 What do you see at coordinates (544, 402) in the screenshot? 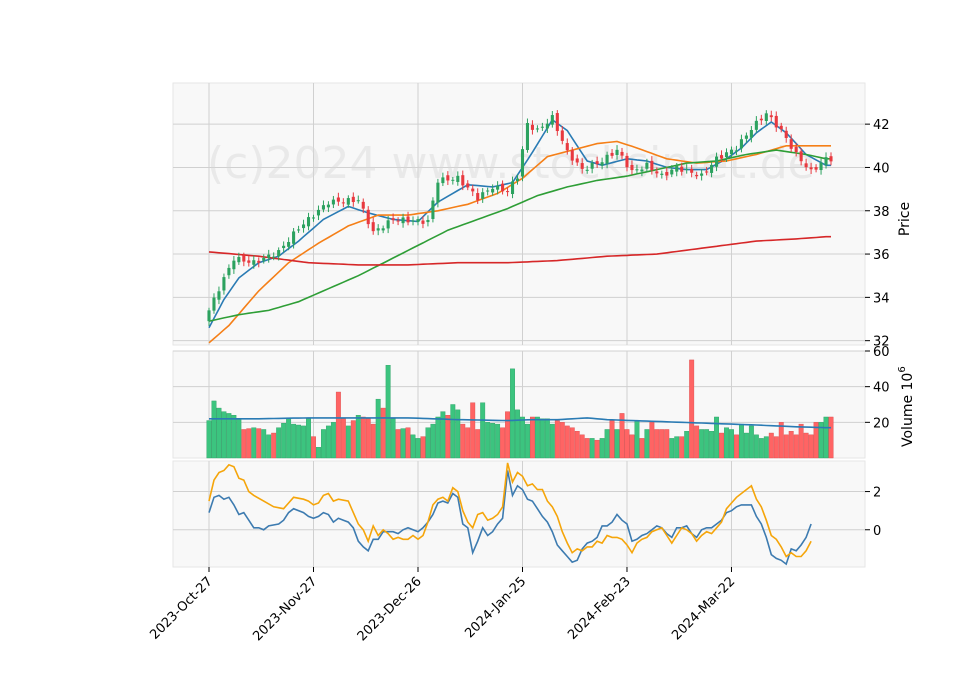
I see `volume-panel: 20 40 60 Volume 106` at bounding box center [544, 402].